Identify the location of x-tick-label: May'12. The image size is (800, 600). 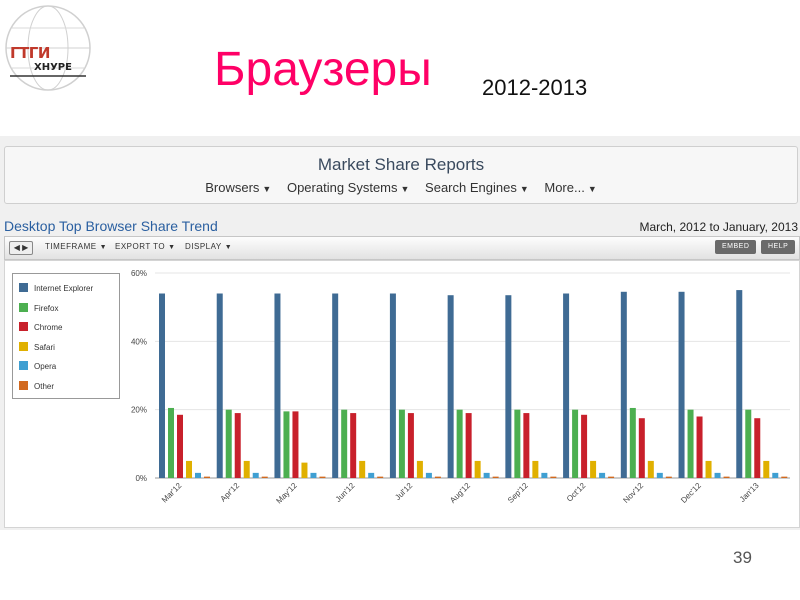
(286, 493).